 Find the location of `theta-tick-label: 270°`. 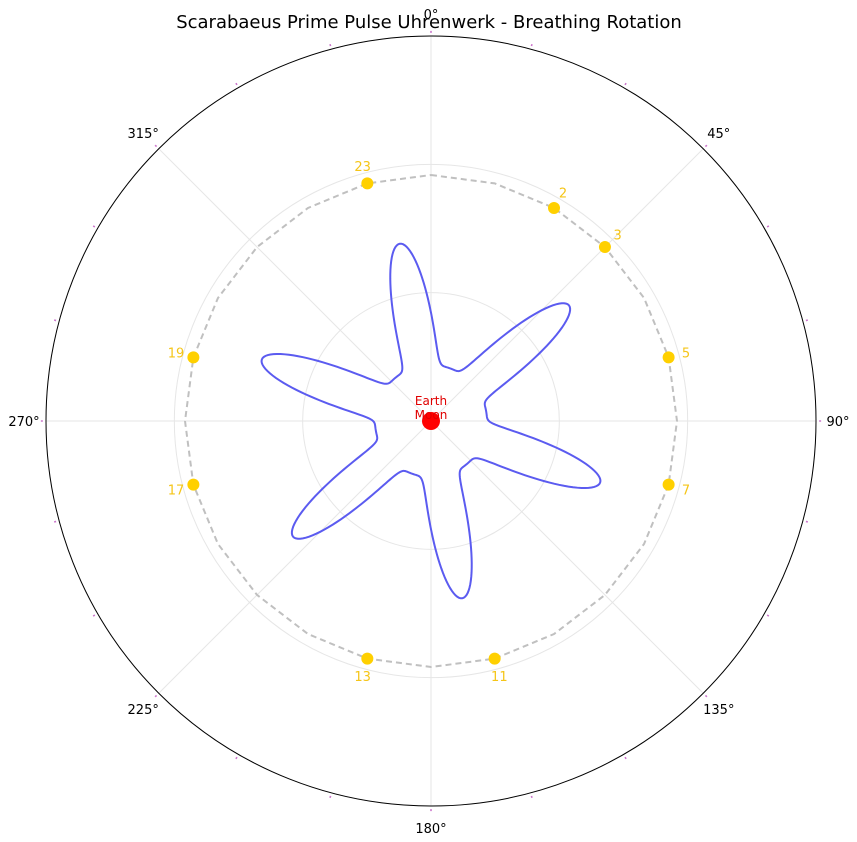

theta-tick-label: 270° is located at coordinates (23, 422).